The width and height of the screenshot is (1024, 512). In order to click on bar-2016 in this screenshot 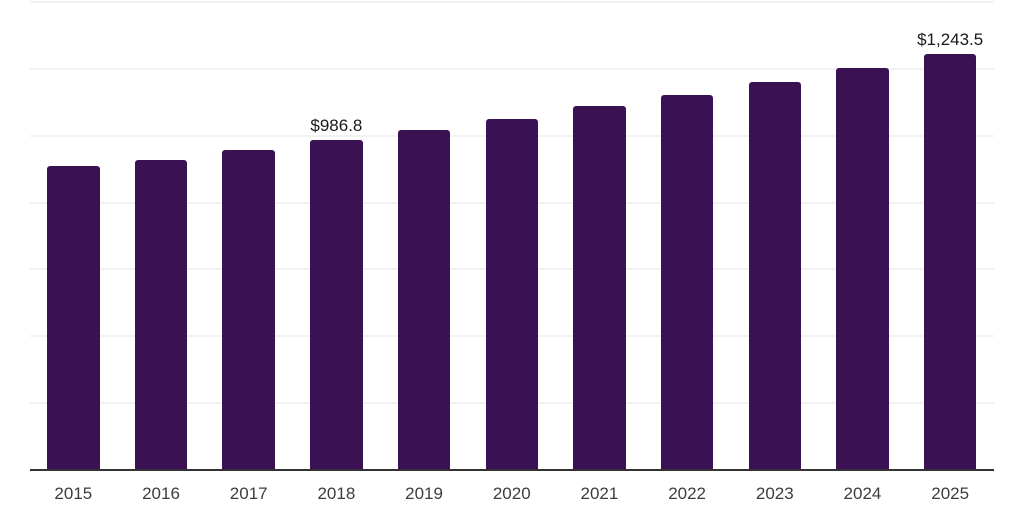, I will do `click(161, 314)`.